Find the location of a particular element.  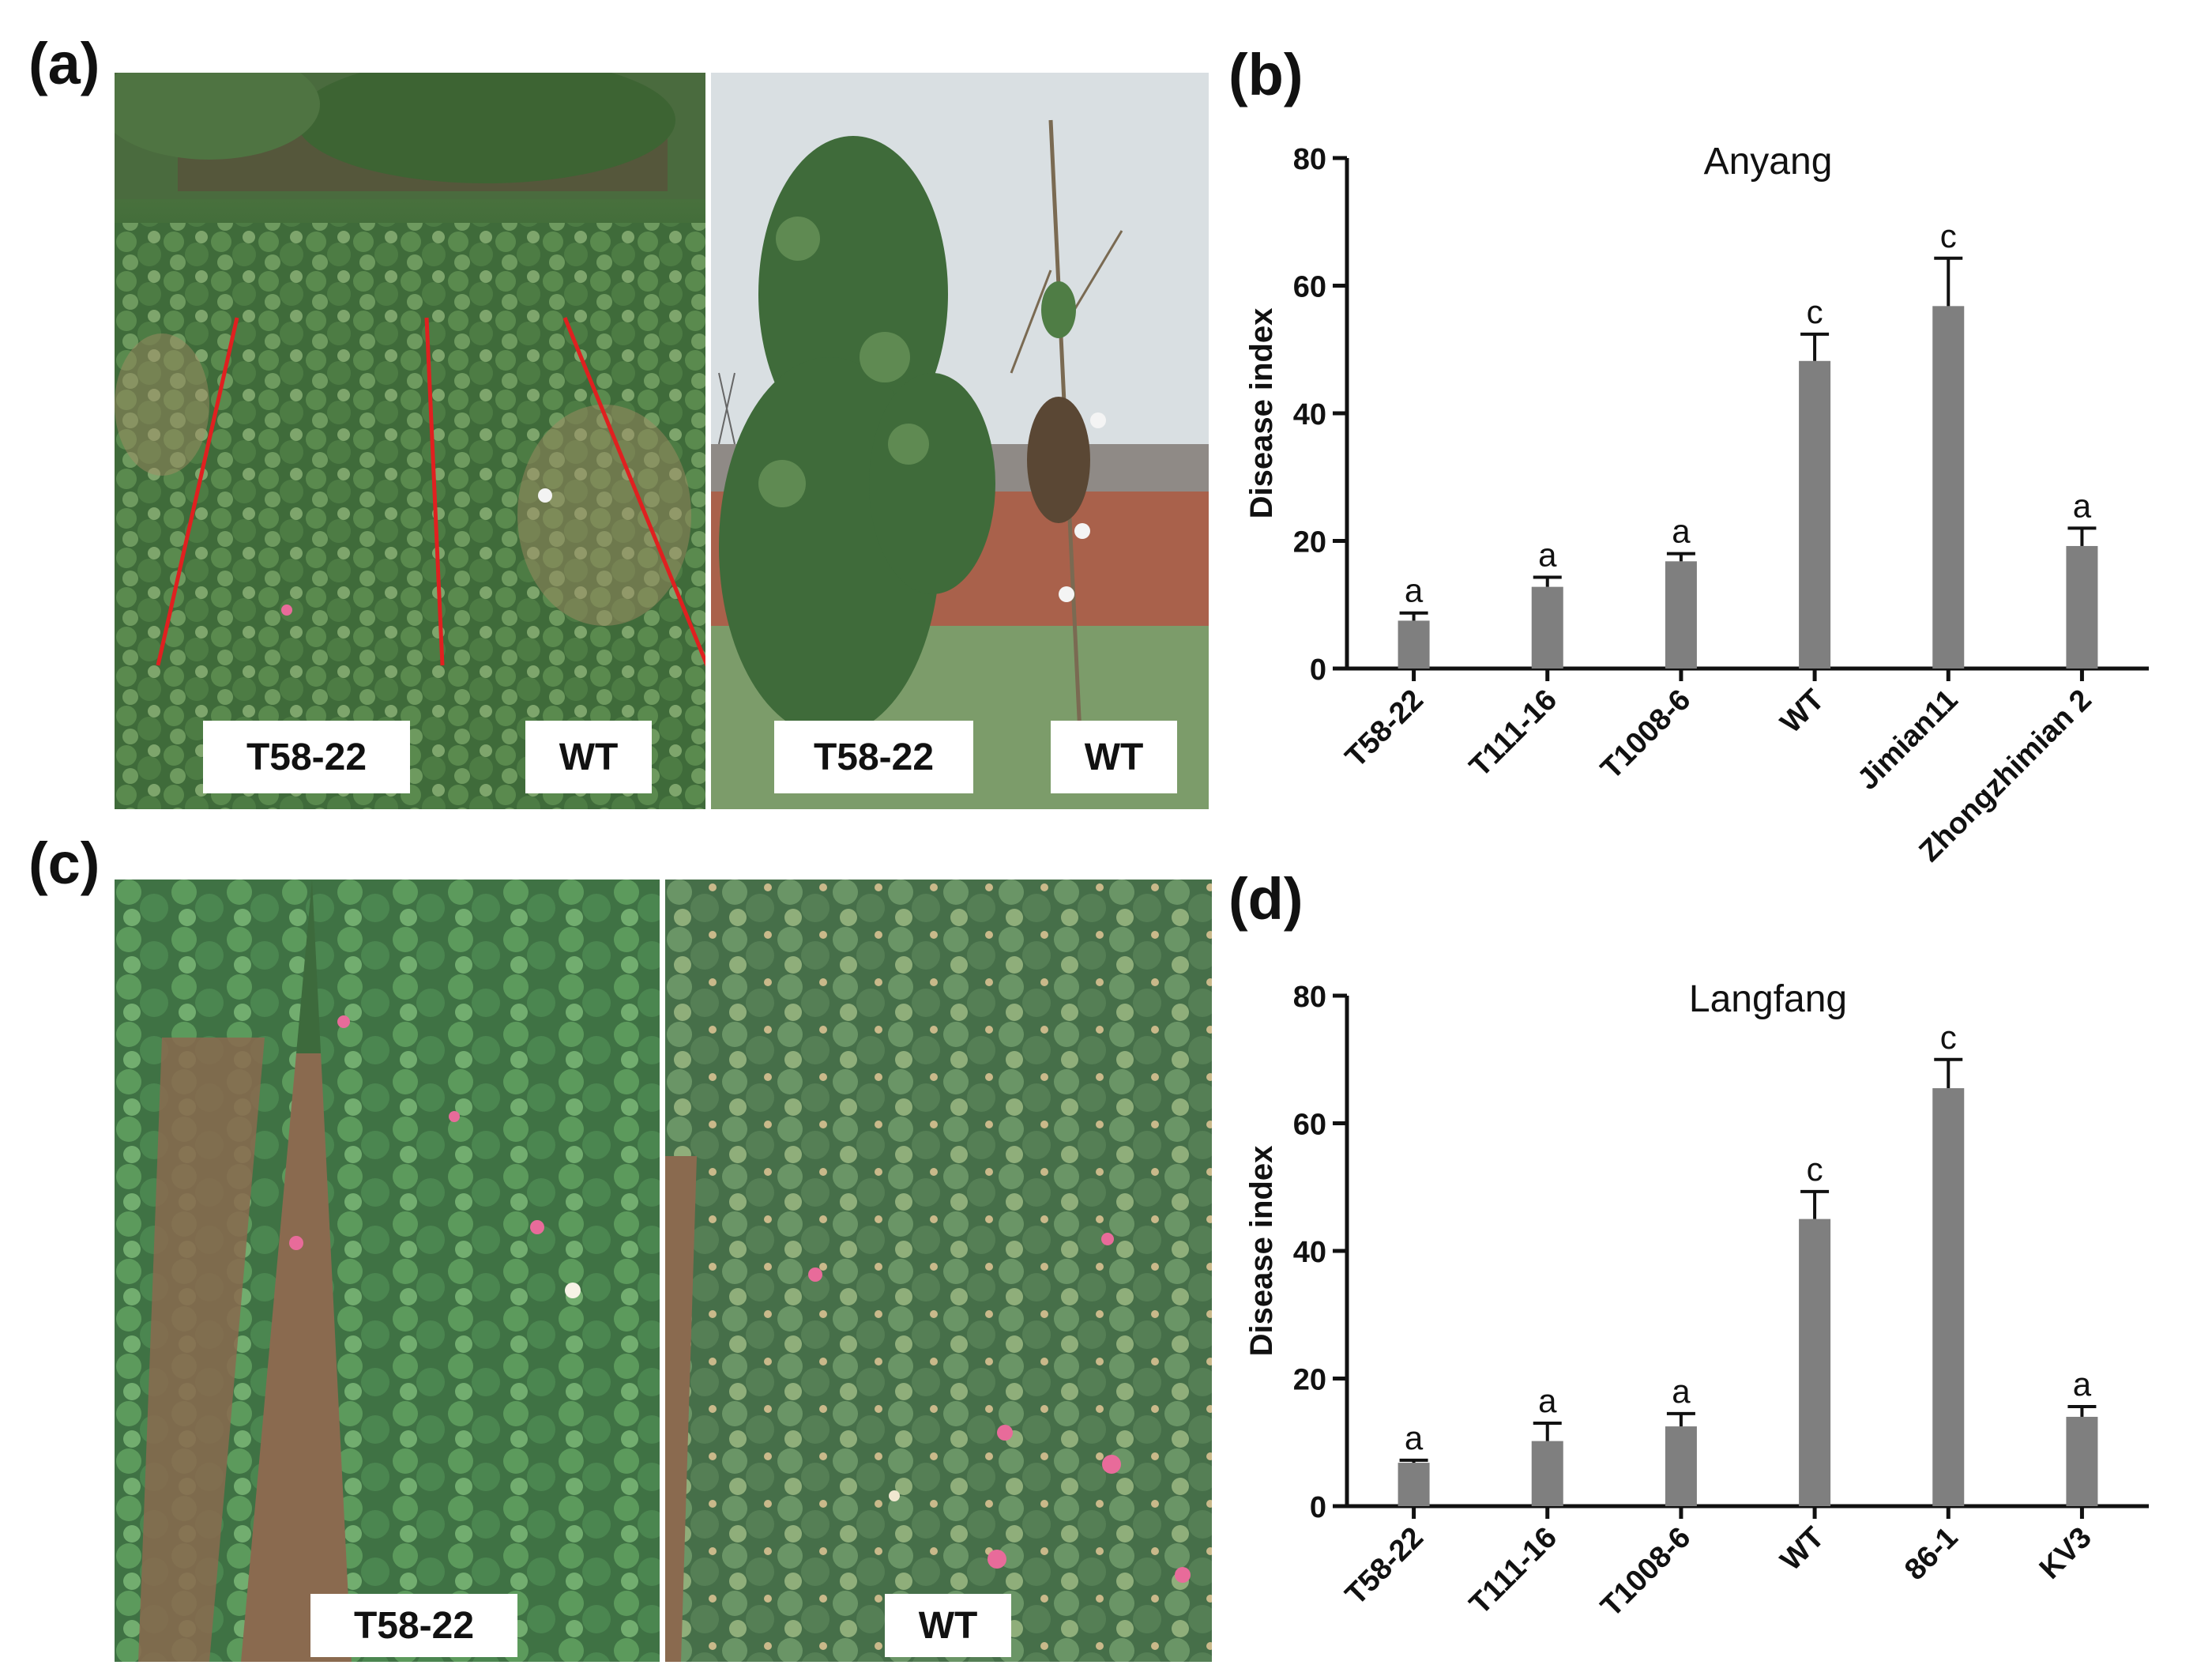

panel-letter-c: (c) is located at coordinates (64, 863).